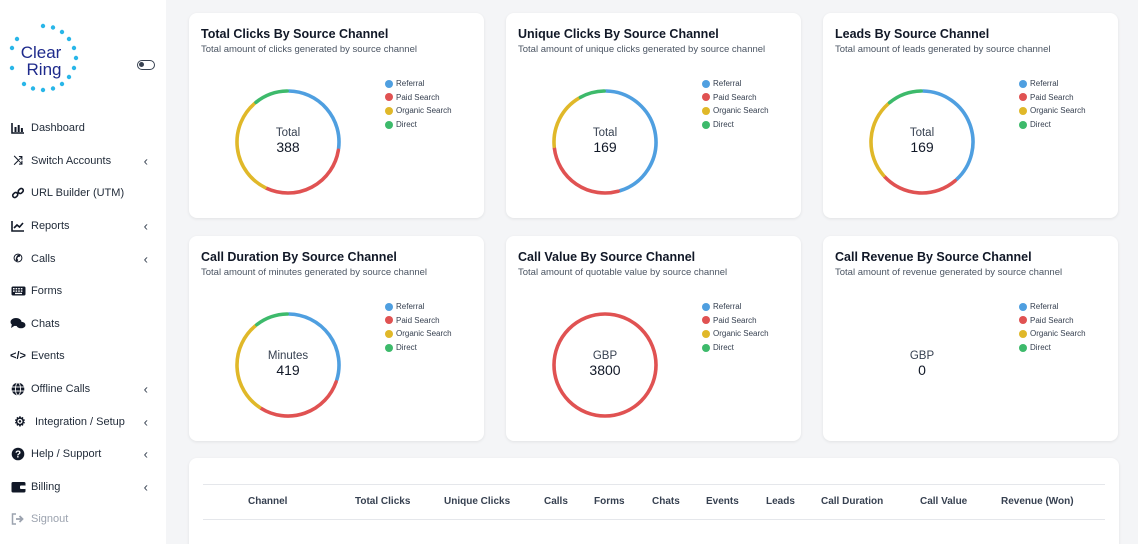  What do you see at coordinates (299, 257) in the screenshot?
I see `card-title: Call Duration By Source Channel` at bounding box center [299, 257].